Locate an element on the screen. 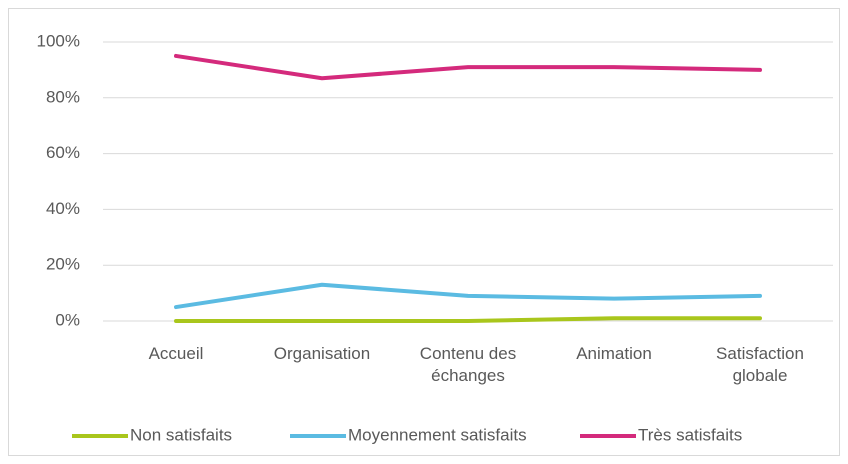  legend-label: Très satisfaits is located at coordinates (690, 434).